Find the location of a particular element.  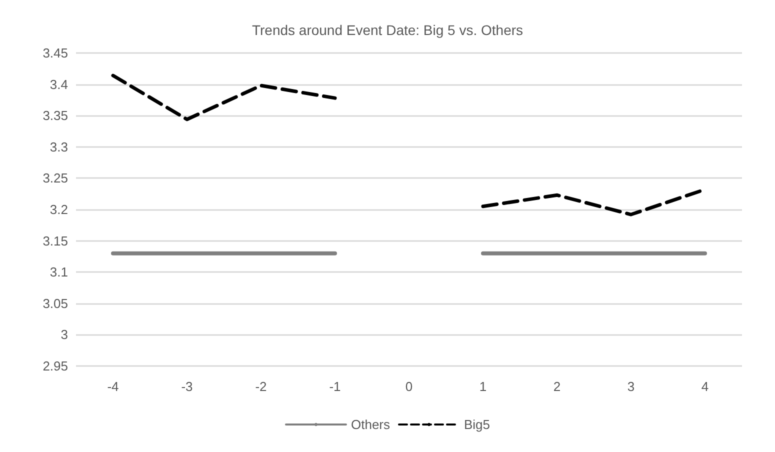

x-tick-label: 3 is located at coordinates (631, 386).